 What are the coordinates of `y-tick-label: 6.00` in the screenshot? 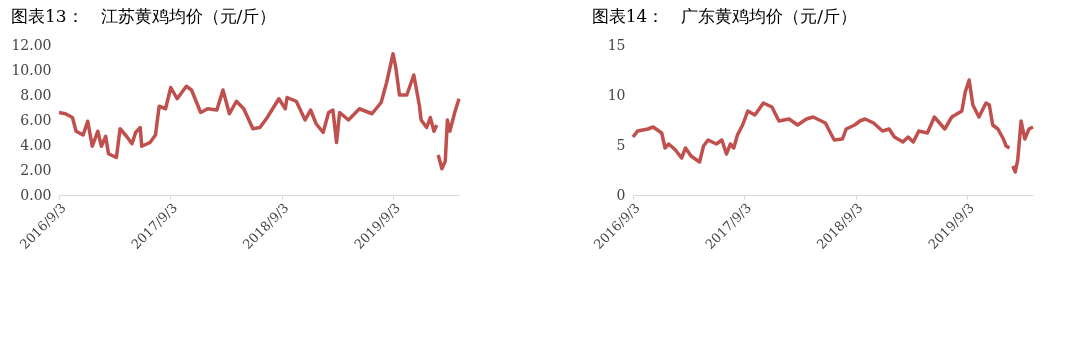 It's located at (36, 119).